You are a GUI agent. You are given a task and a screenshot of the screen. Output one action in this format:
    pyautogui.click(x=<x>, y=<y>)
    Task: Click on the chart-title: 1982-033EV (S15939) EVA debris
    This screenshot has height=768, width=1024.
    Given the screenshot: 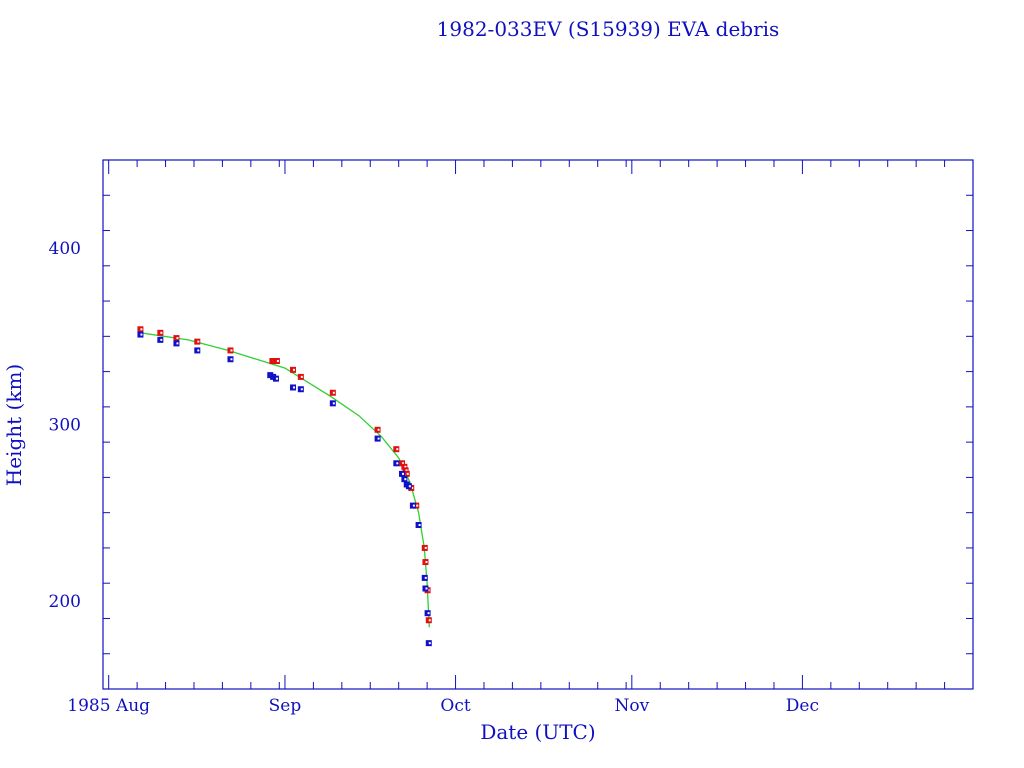 What is the action you would take?
    pyautogui.click(x=608, y=29)
    